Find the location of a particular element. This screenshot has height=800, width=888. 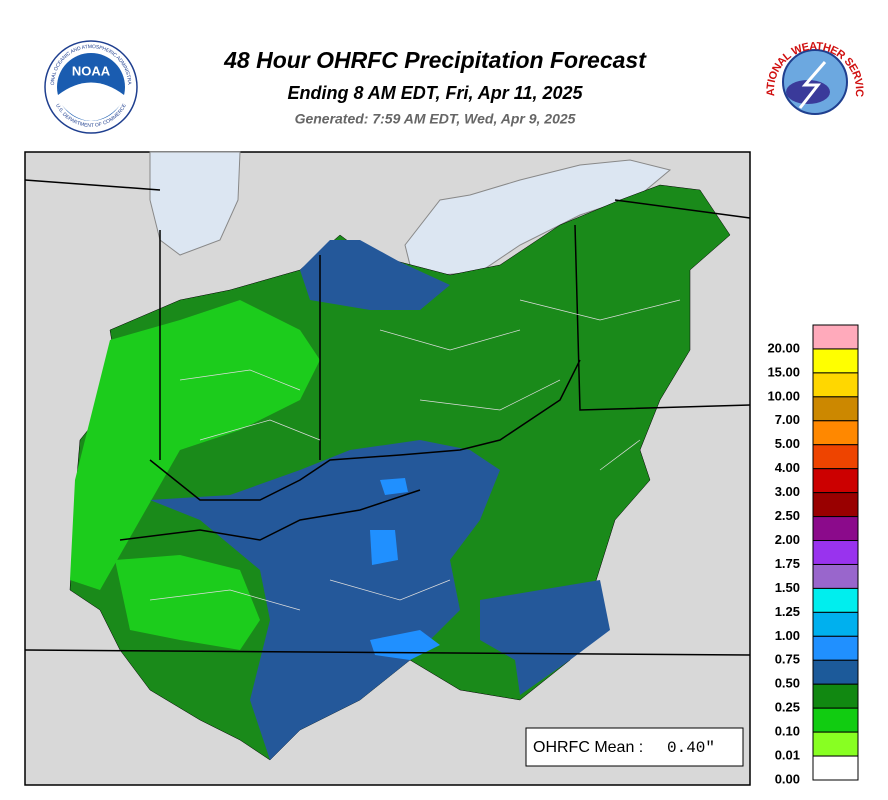

legend-label: 4.00 is located at coordinates (787, 467).